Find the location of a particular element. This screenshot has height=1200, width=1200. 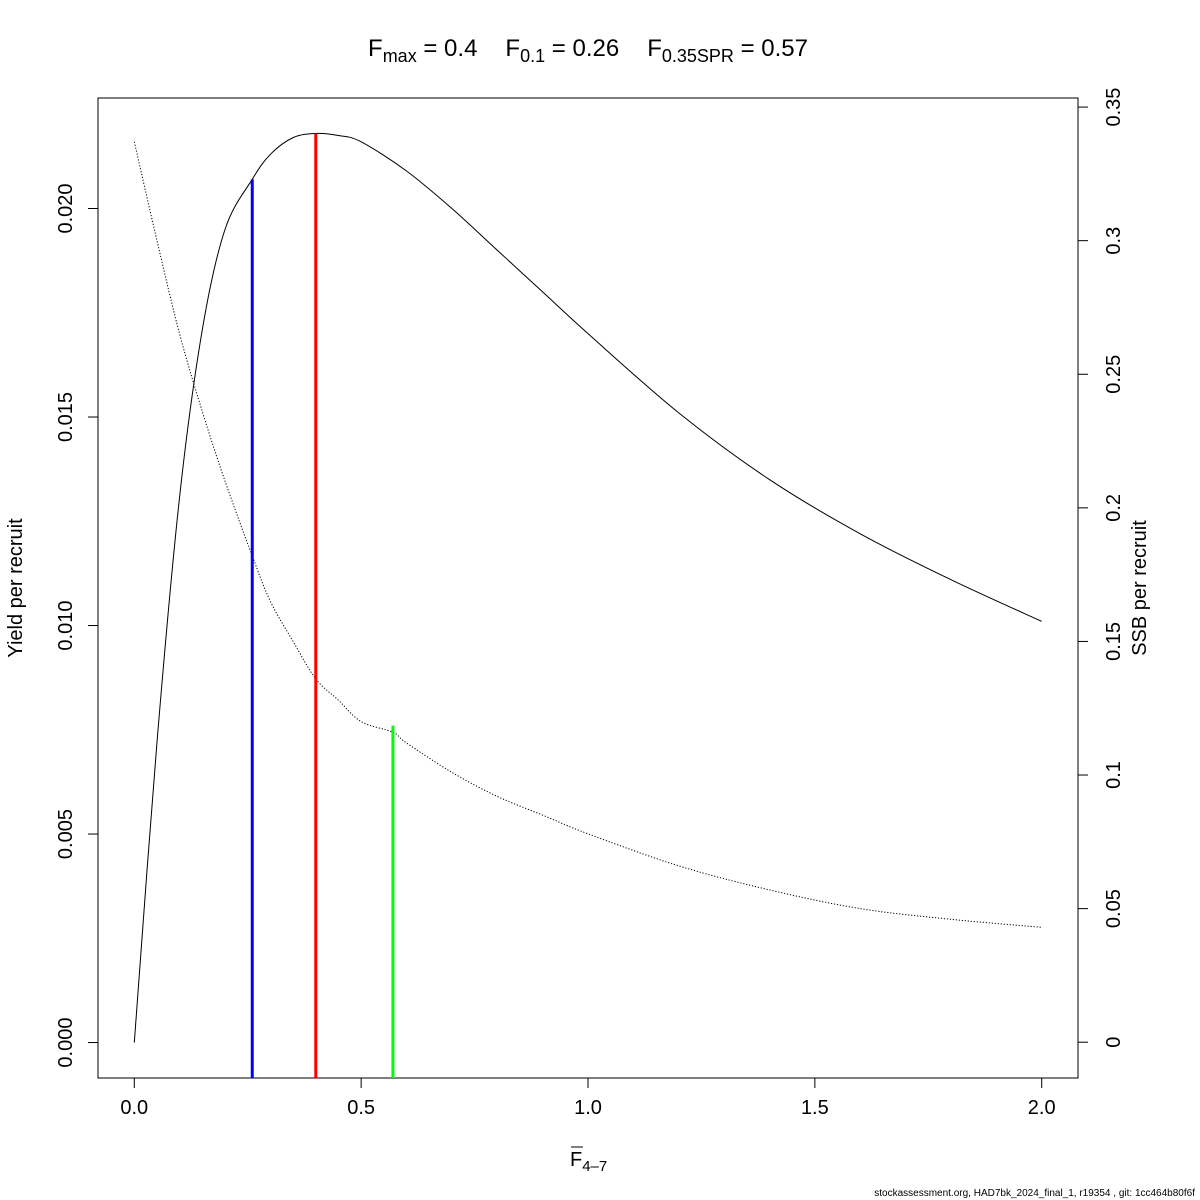

reference-lines is located at coordinates (322, 605).